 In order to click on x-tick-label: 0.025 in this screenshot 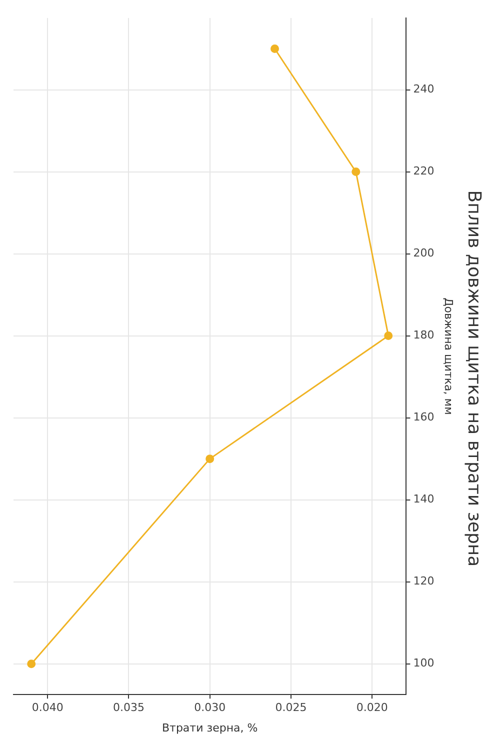, I will do `click(291, 707)`.